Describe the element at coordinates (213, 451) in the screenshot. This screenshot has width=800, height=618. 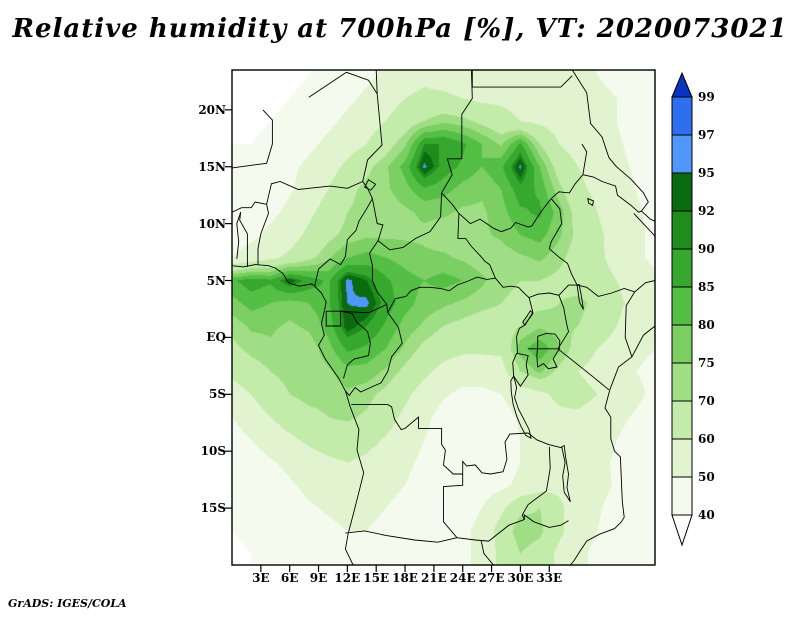
I see `lat-tick-label: 10S` at that location.